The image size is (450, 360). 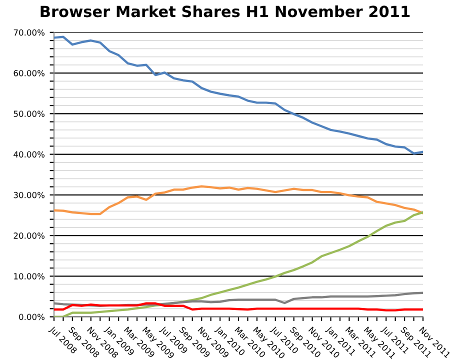 I want to click on y-tick-label: 60.00%, so click(x=29, y=73).